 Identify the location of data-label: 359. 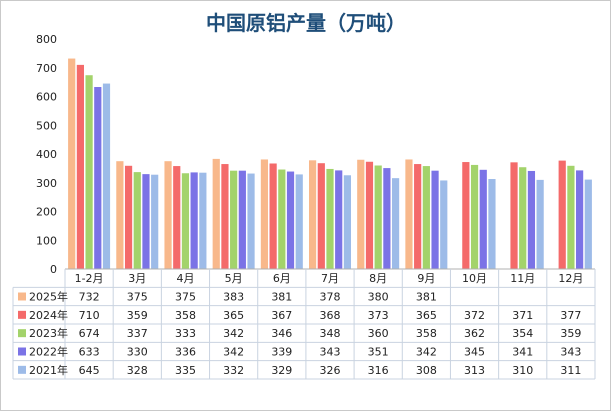
(570, 333).